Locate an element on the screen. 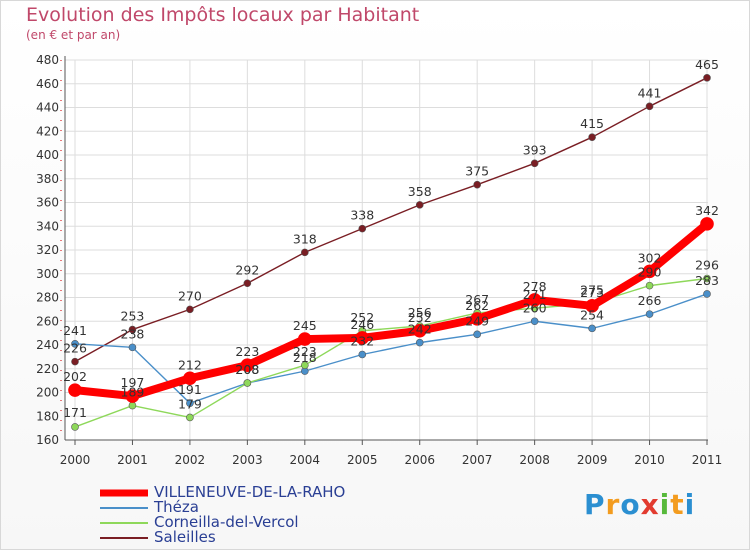  data-label-corneilla-del-vercol: 189 is located at coordinates (133, 392).